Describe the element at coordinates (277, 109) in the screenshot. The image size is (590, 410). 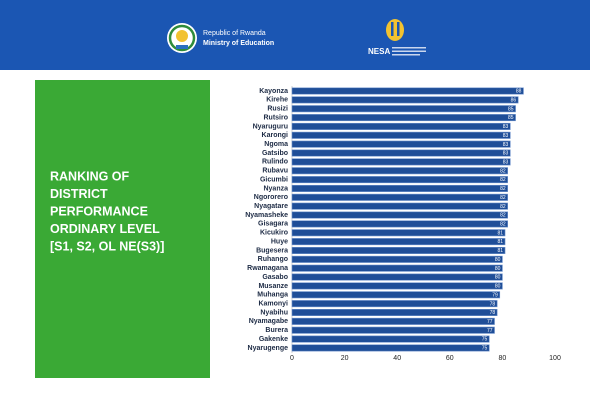
I see `y-tick-label: Rusizi` at that location.